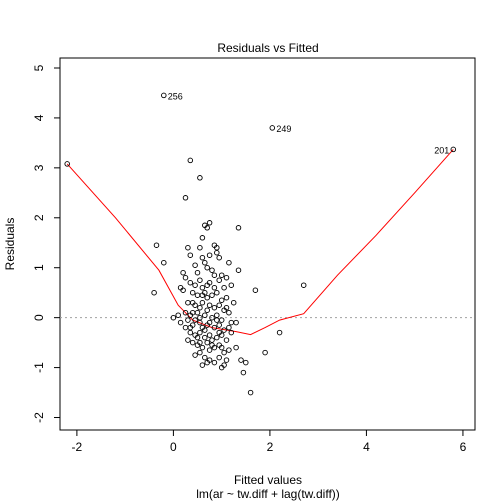 The height and width of the screenshot is (504, 504). What do you see at coordinates (46, 243) in the screenshot?
I see `y-axis: -2 -1 0 1 2 3 4 5` at bounding box center [46, 243].